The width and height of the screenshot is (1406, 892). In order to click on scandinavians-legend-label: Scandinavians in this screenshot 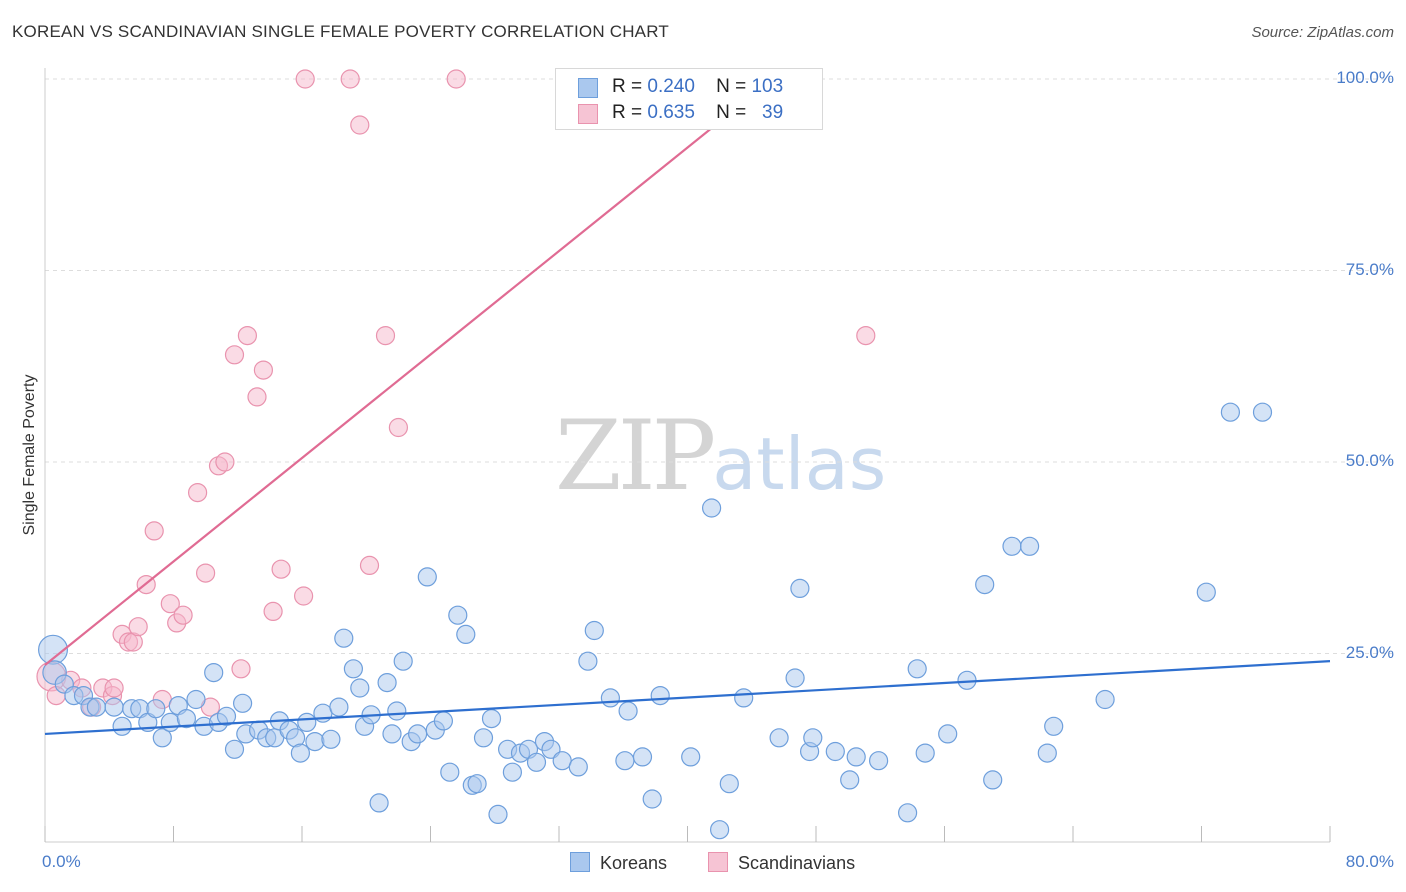, I will do `click(797, 863)`.